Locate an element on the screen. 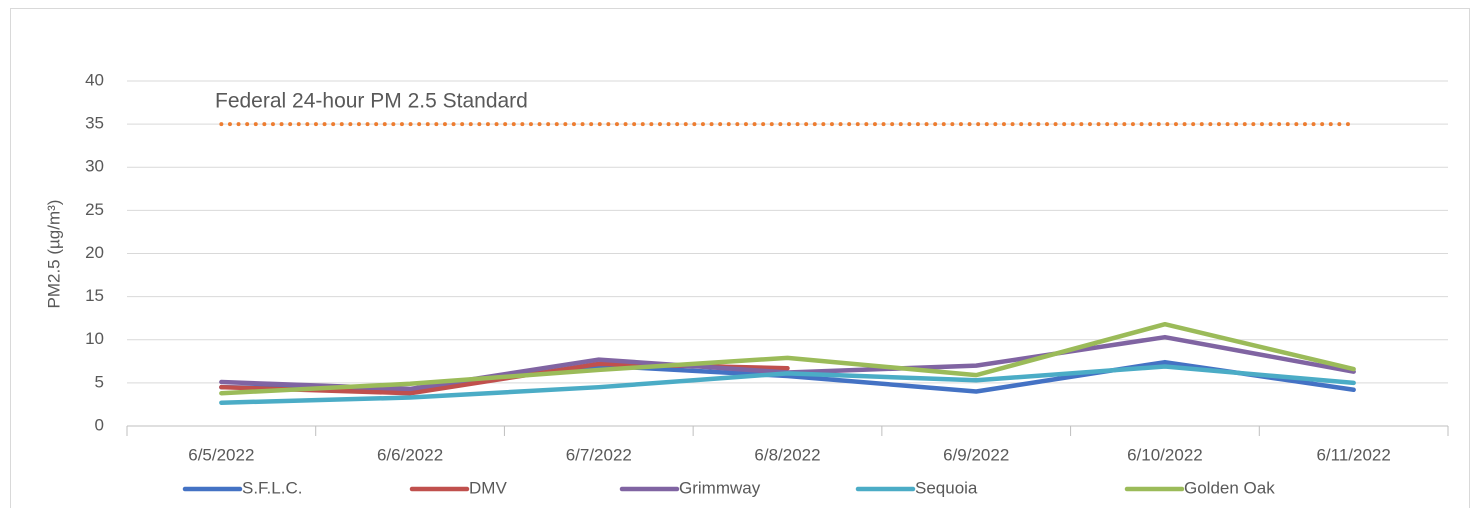  x-tick-label: 6/9/2022 is located at coordinates (976, 454).